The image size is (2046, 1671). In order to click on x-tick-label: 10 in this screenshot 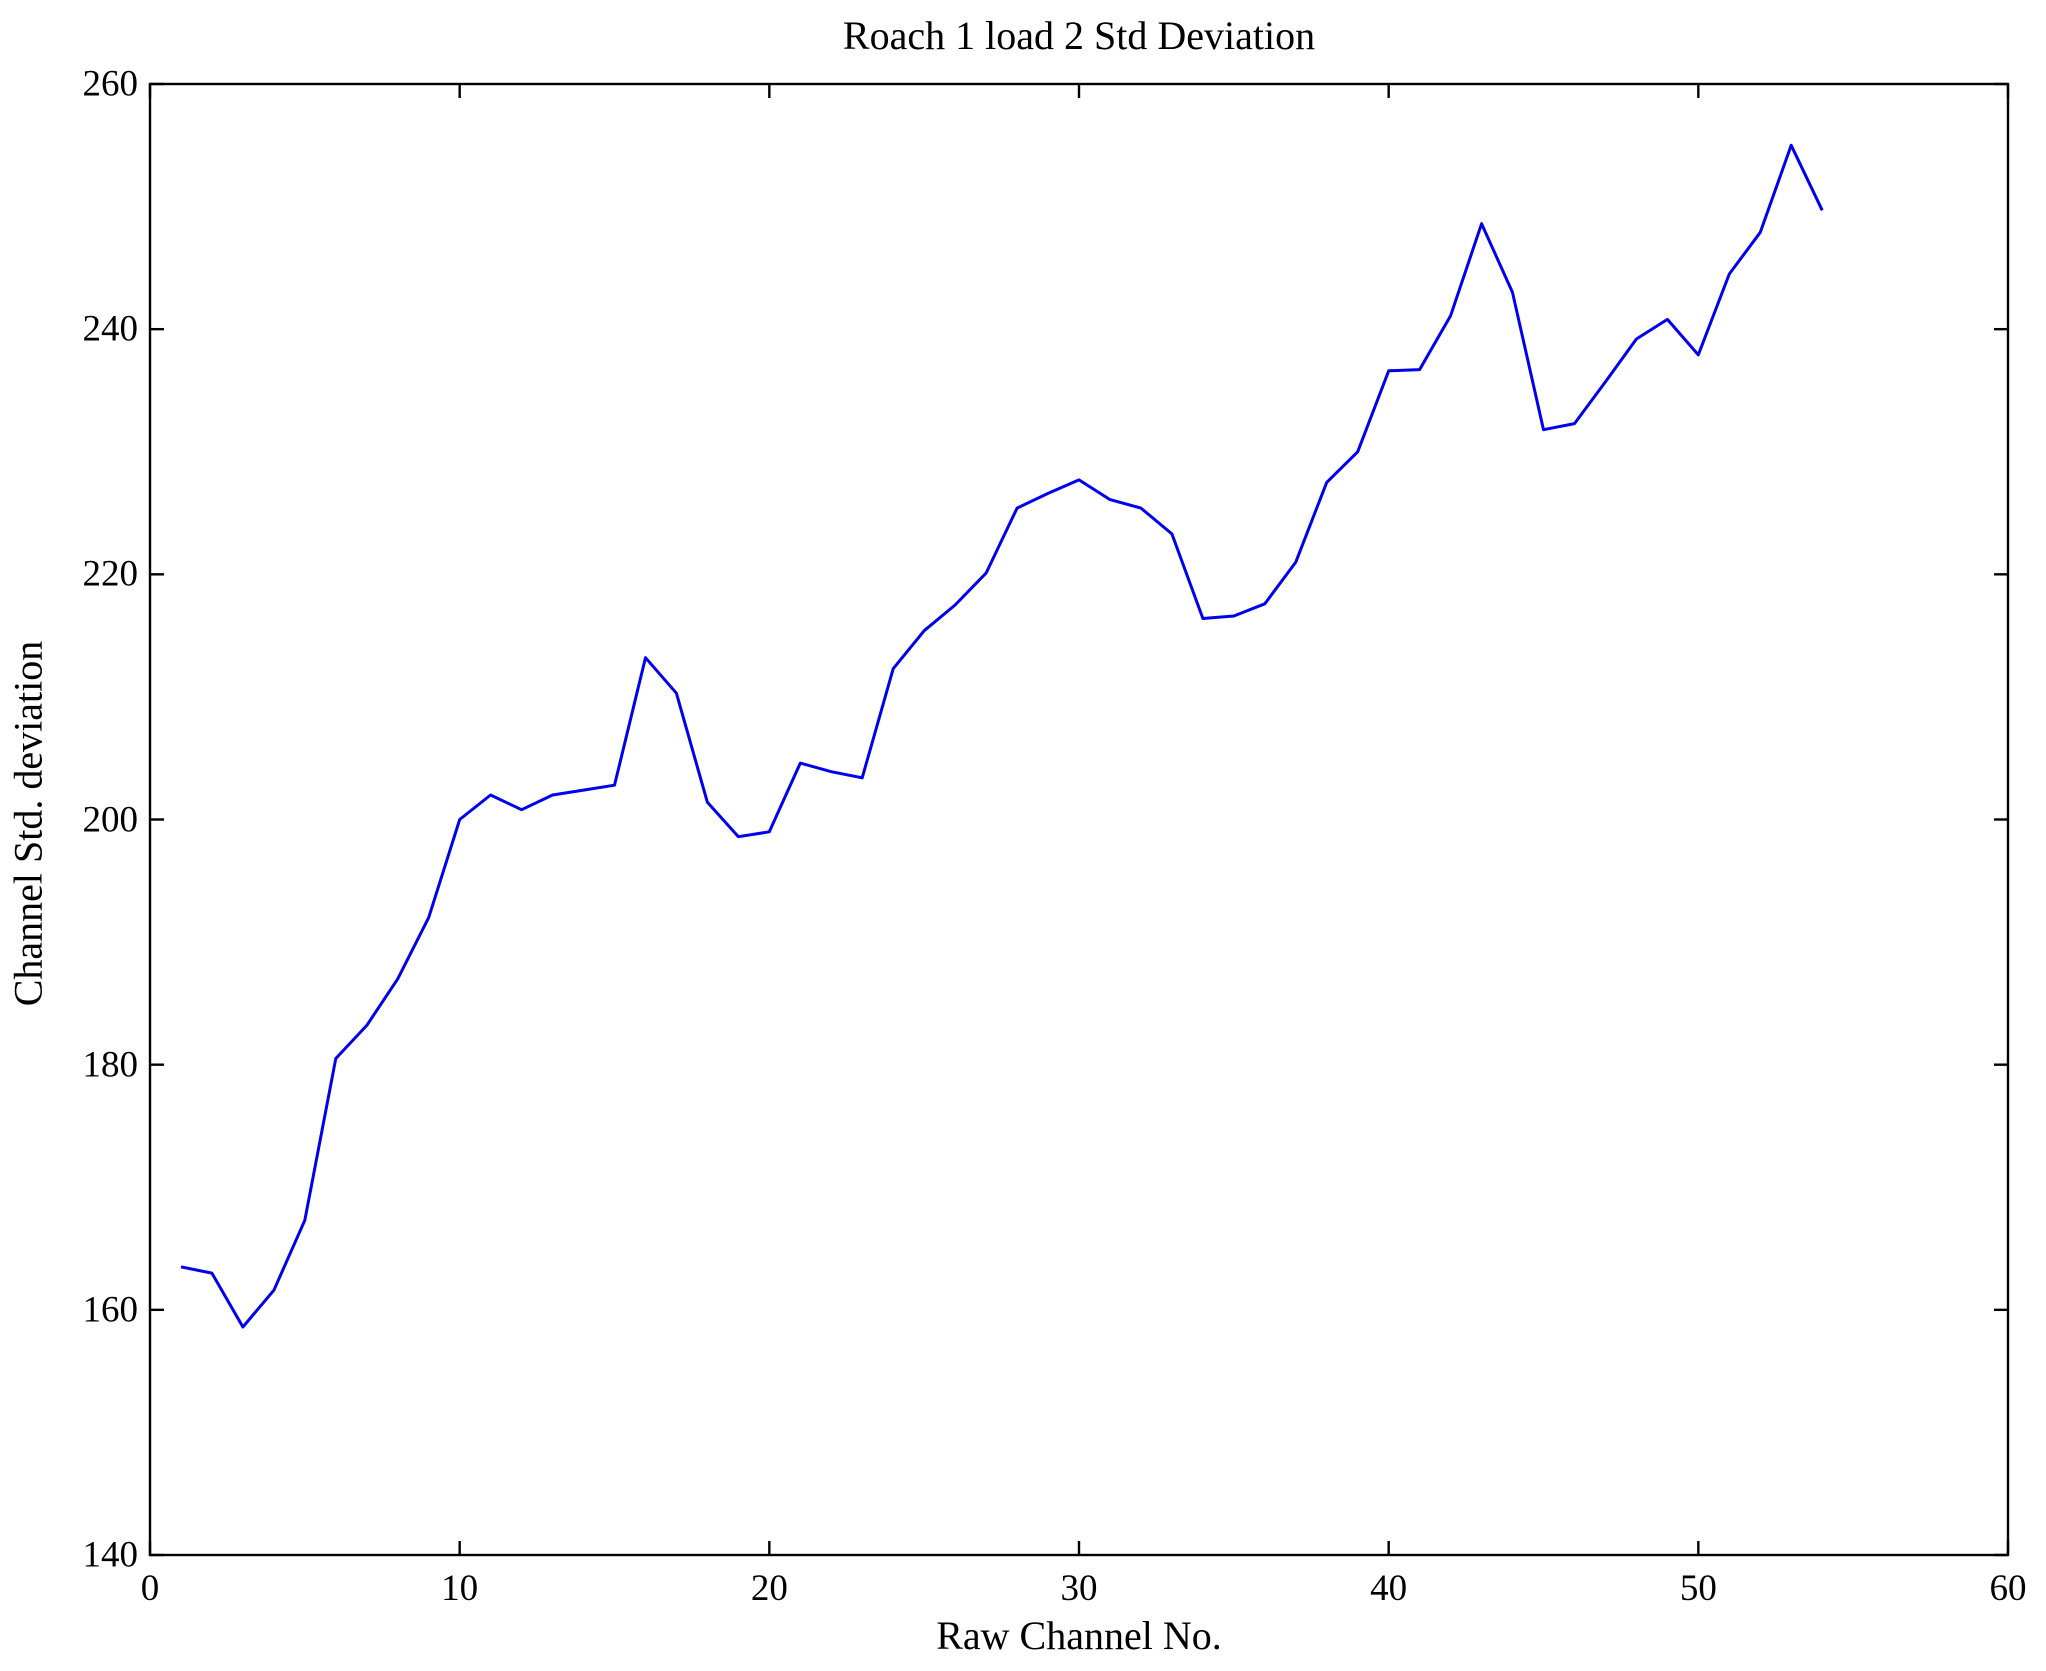, I will do `click(460, 1588)`.